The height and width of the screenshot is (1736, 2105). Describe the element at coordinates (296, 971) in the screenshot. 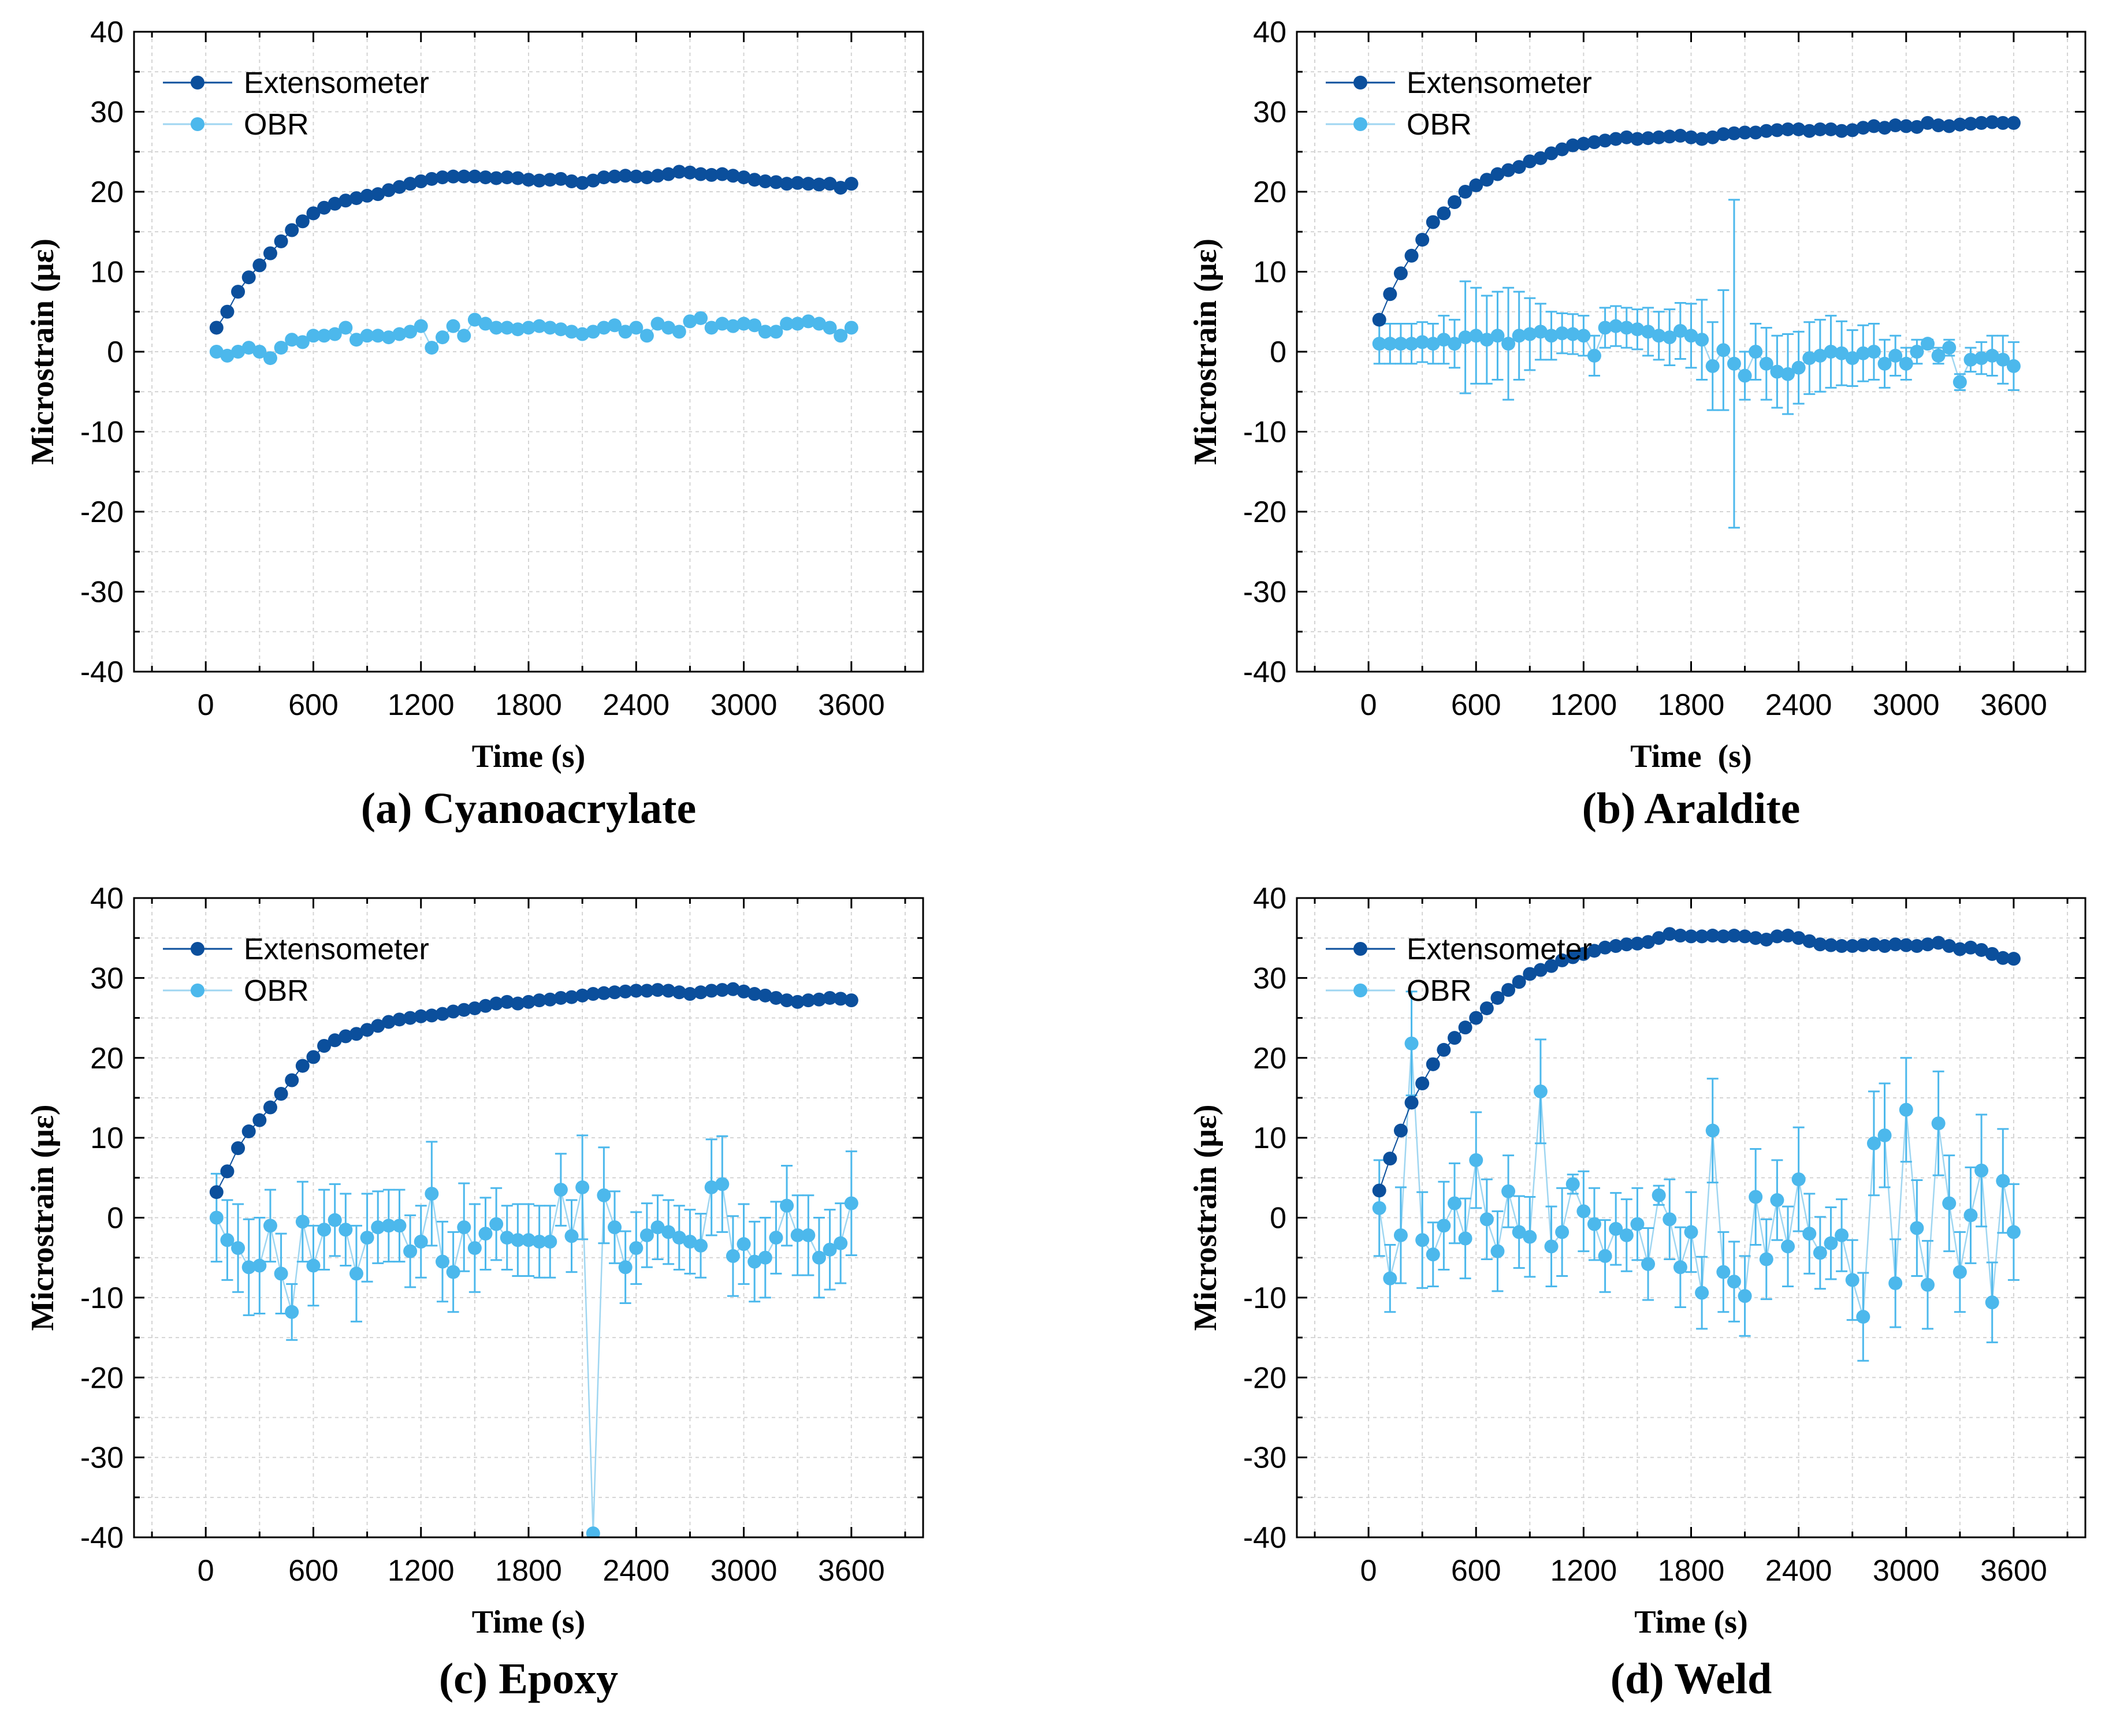

I see `legend: Extensometer OBR` at that location.